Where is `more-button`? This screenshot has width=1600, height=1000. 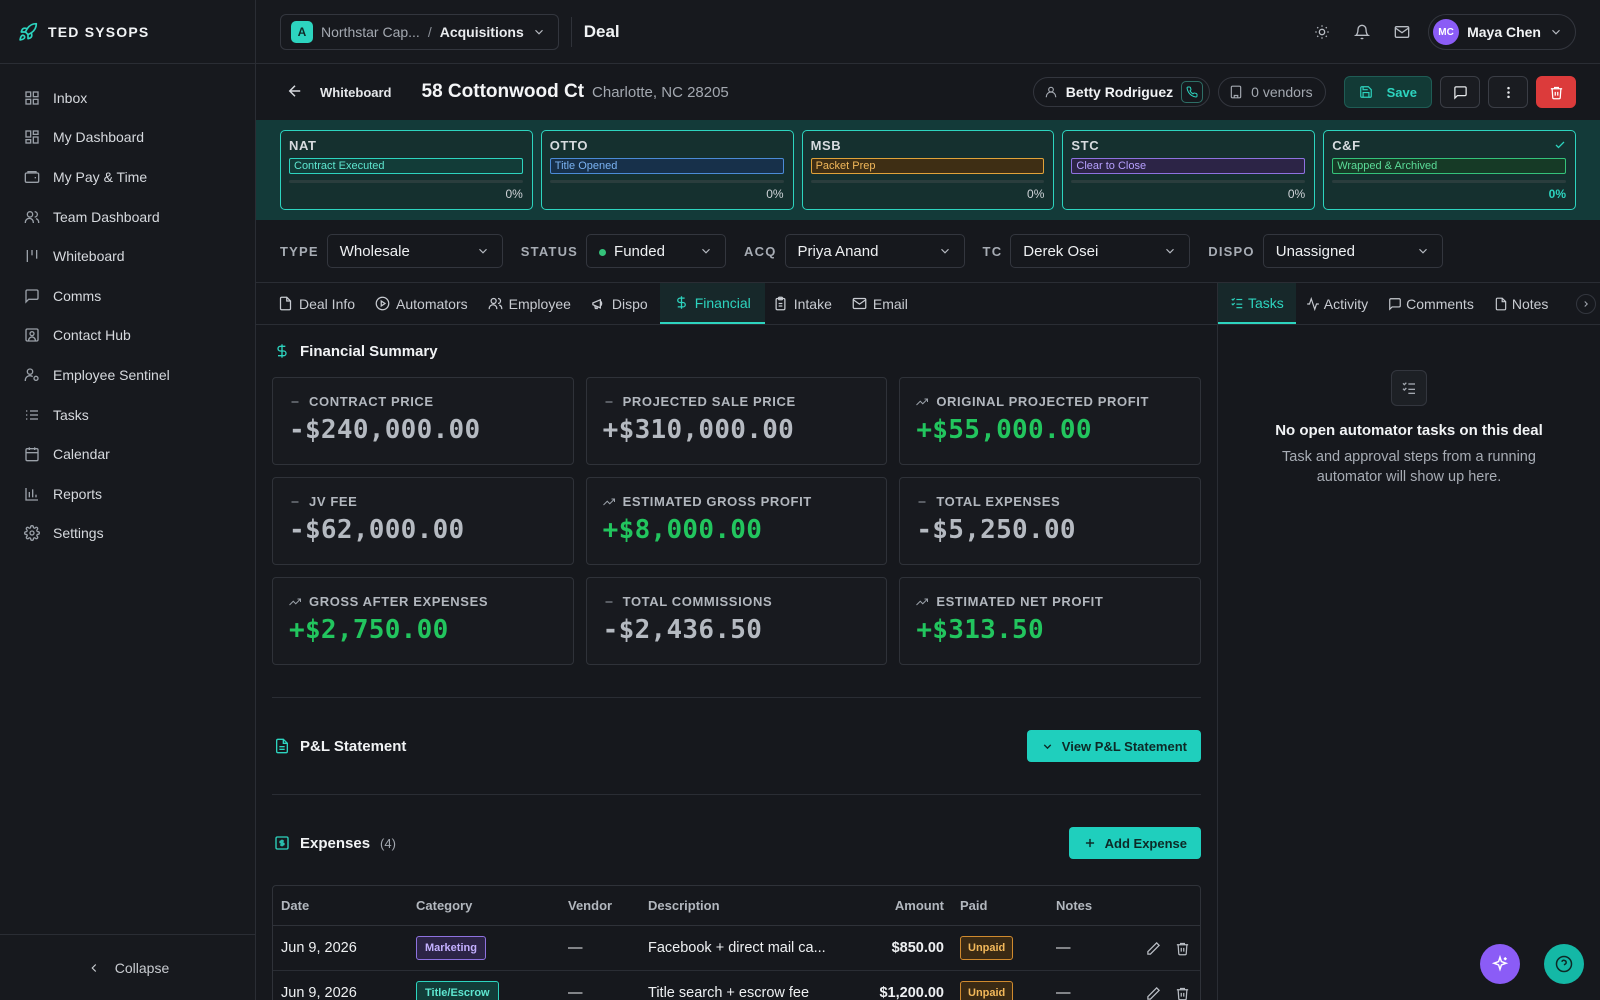
more-button is located at coordinates (1508, 92).